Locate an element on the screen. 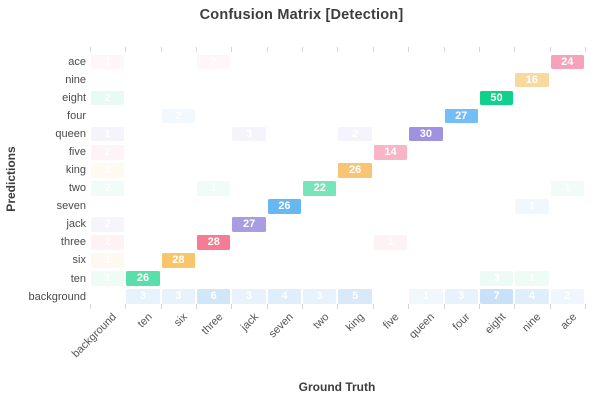  chart-title: Confusion Matrix [Detection] is located at coordinates (301, 15).